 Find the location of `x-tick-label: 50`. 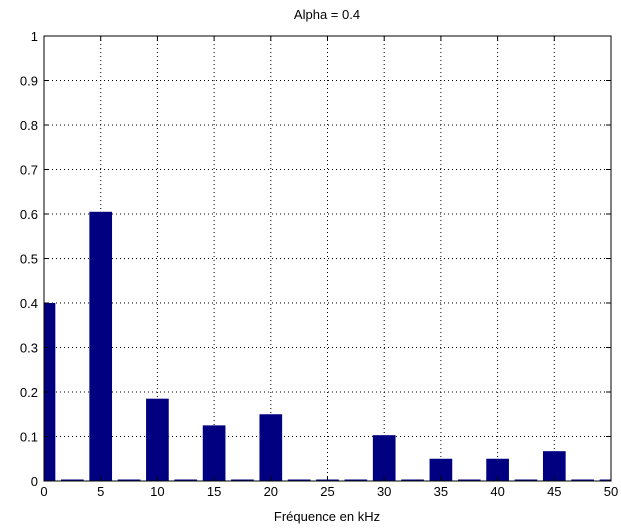

x-tick-label: 50 is located at coordinates (611, 491).